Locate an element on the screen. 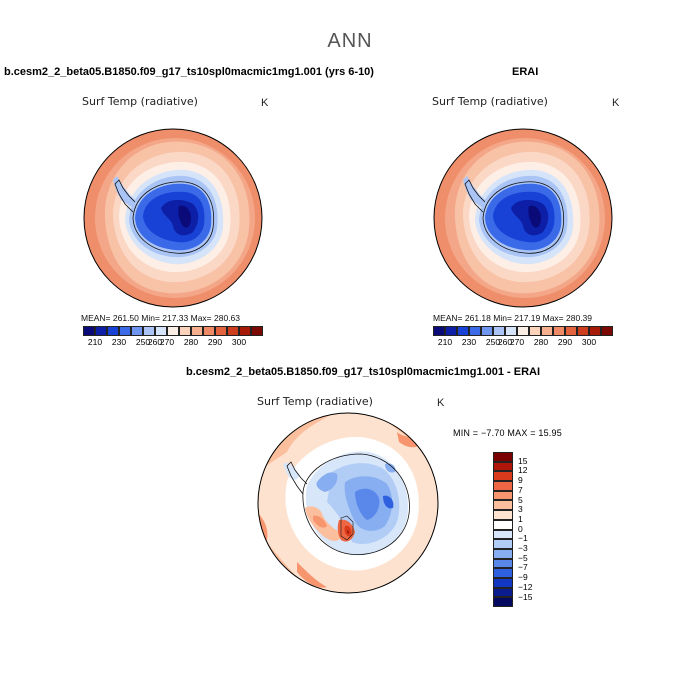 The width and height of the screenshot is (700, 700). panel-1-polar-map is located at coordinates (173, 218).